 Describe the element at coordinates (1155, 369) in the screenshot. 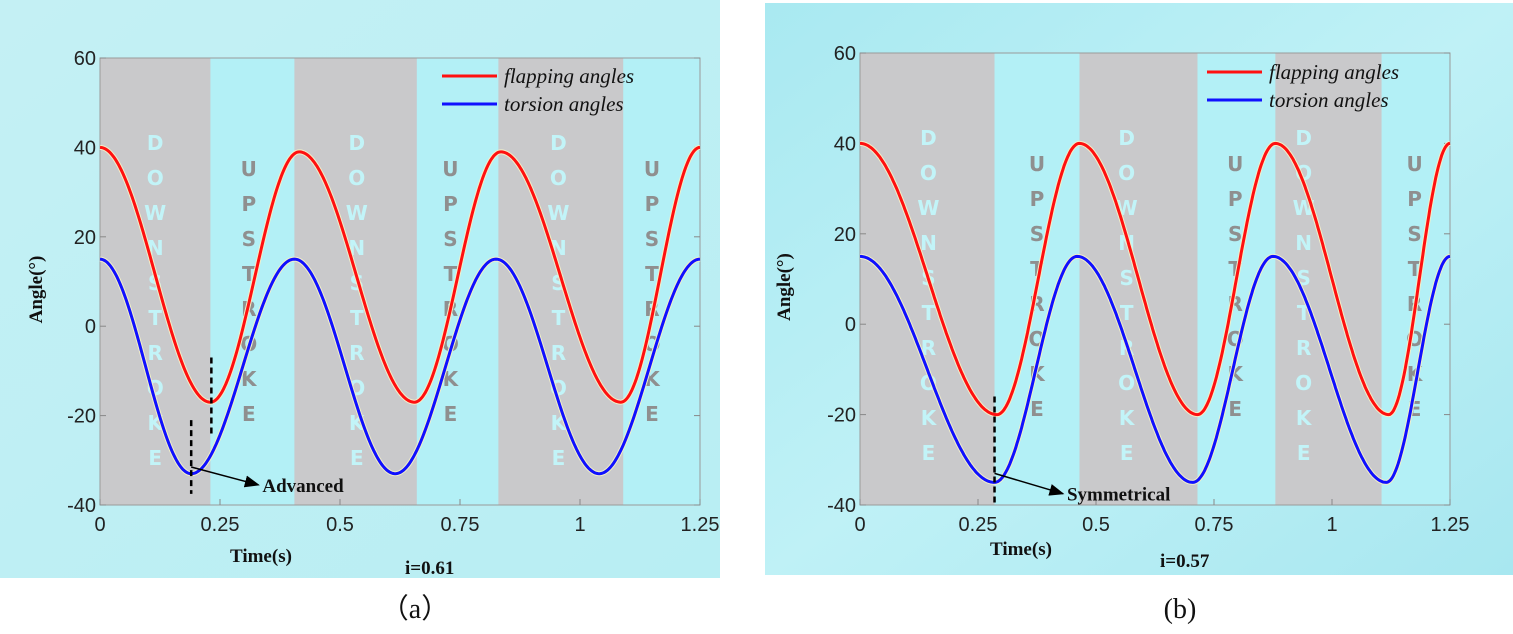

I see `series-line-torsion` at that location.